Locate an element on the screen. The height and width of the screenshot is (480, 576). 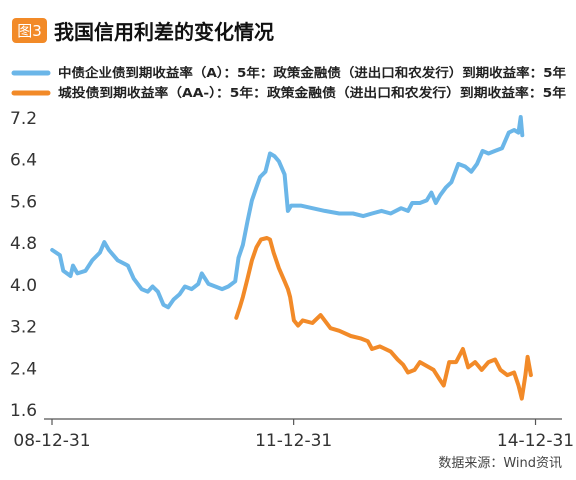
y-tick-label: 2.4 is located at coordinates (23, 369).